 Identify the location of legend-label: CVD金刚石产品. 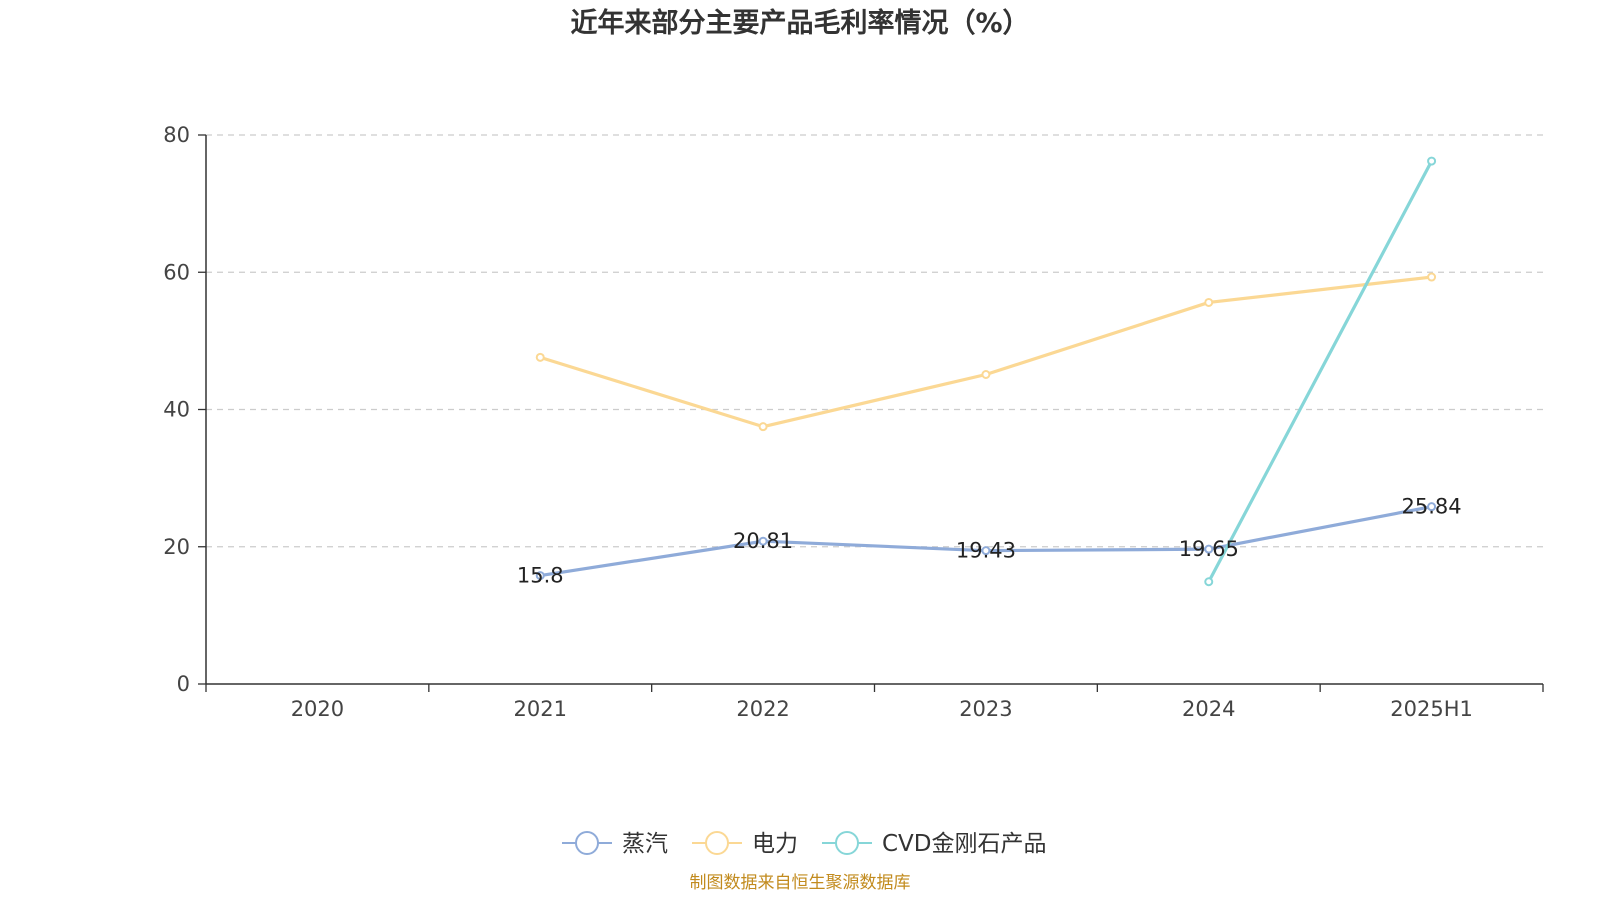
(964, 844).